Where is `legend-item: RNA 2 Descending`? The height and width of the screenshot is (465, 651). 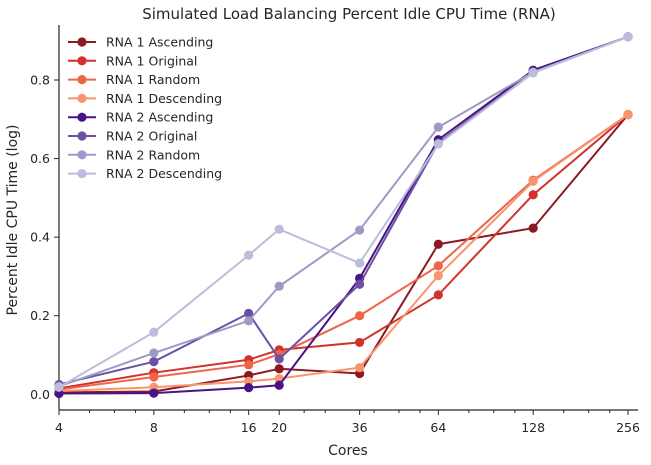 legend-item: RNA 2 Descending is located at coordinates (145, 173).